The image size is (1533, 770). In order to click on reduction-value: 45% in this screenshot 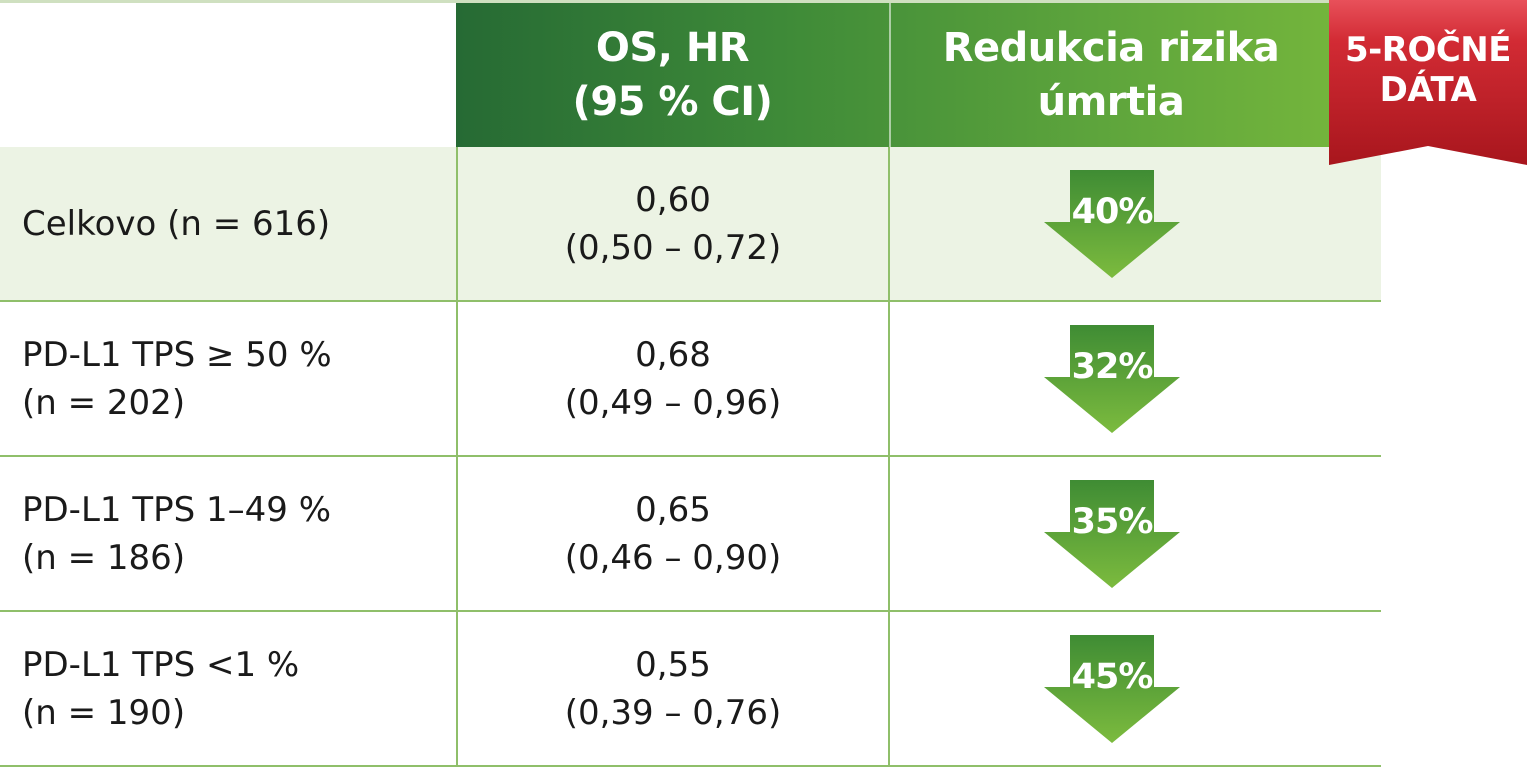, I will do `click(1112, 676)`.